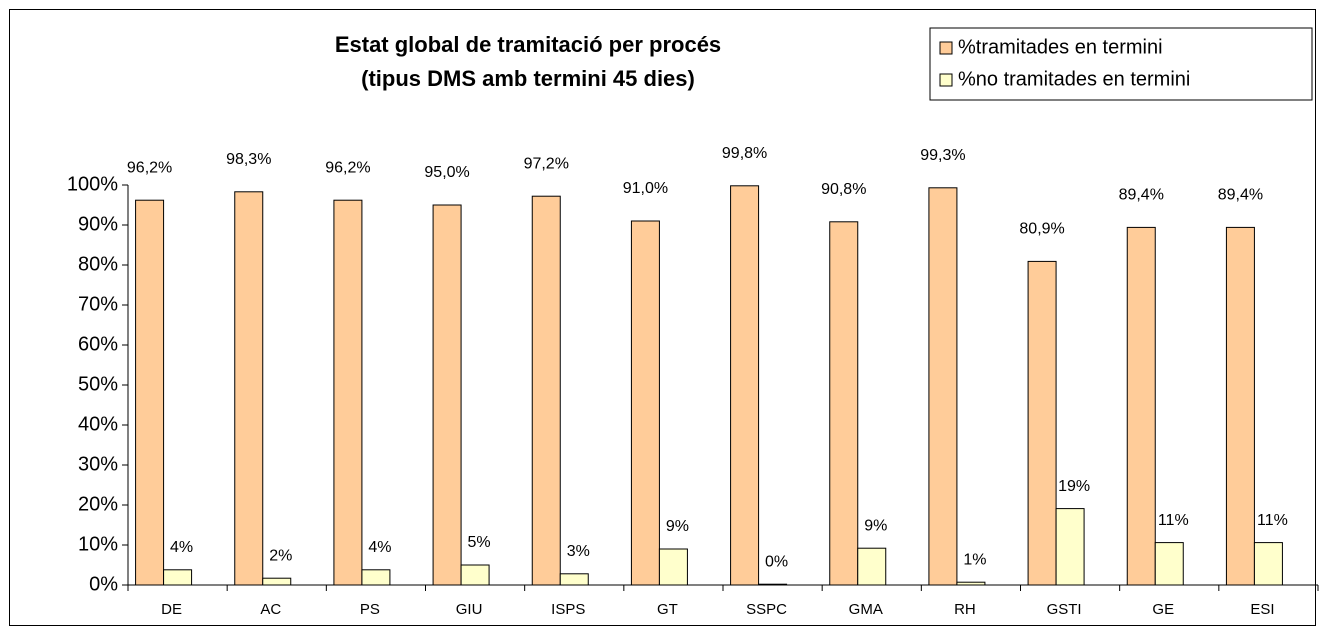  I want to click on x-tick-label: ISPS, so click(568, 609).